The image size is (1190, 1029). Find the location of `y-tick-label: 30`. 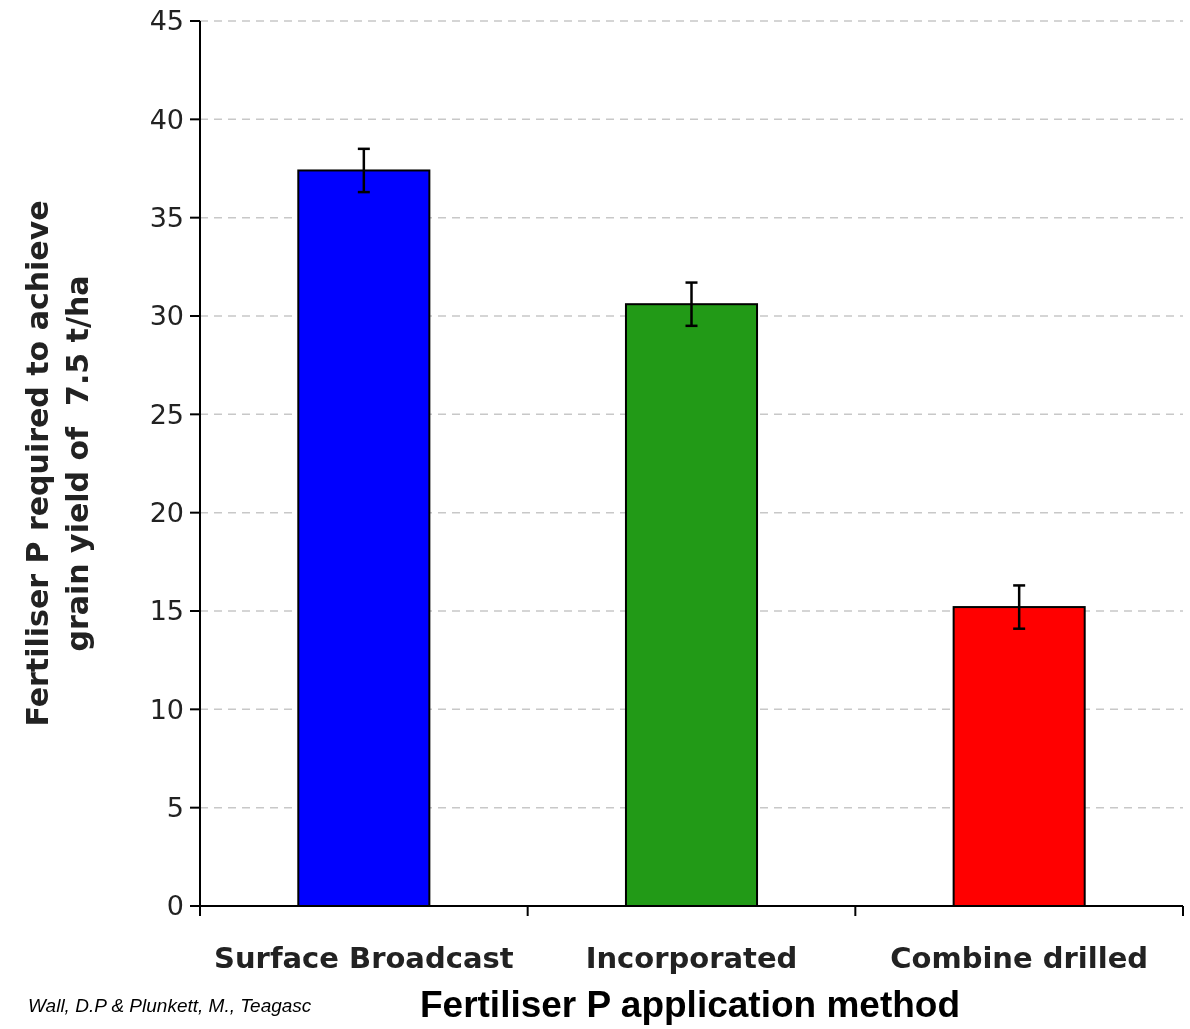

y-tick-label: 30 is located at coordinates (166, 316).